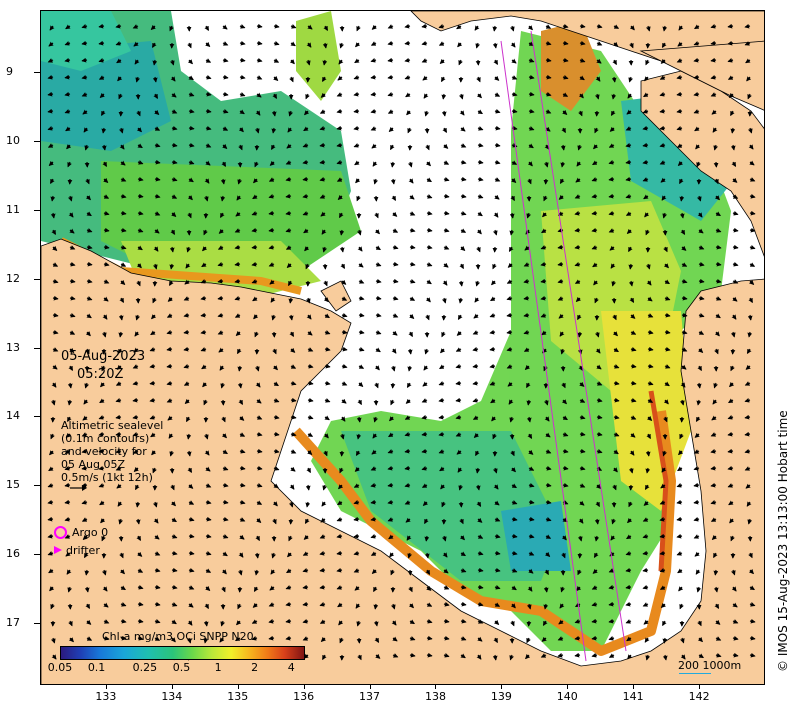 Image resolution: width=792 pixels, height=716 pixels. I want to click on lon-tick-label: 135, so click(238, 696).